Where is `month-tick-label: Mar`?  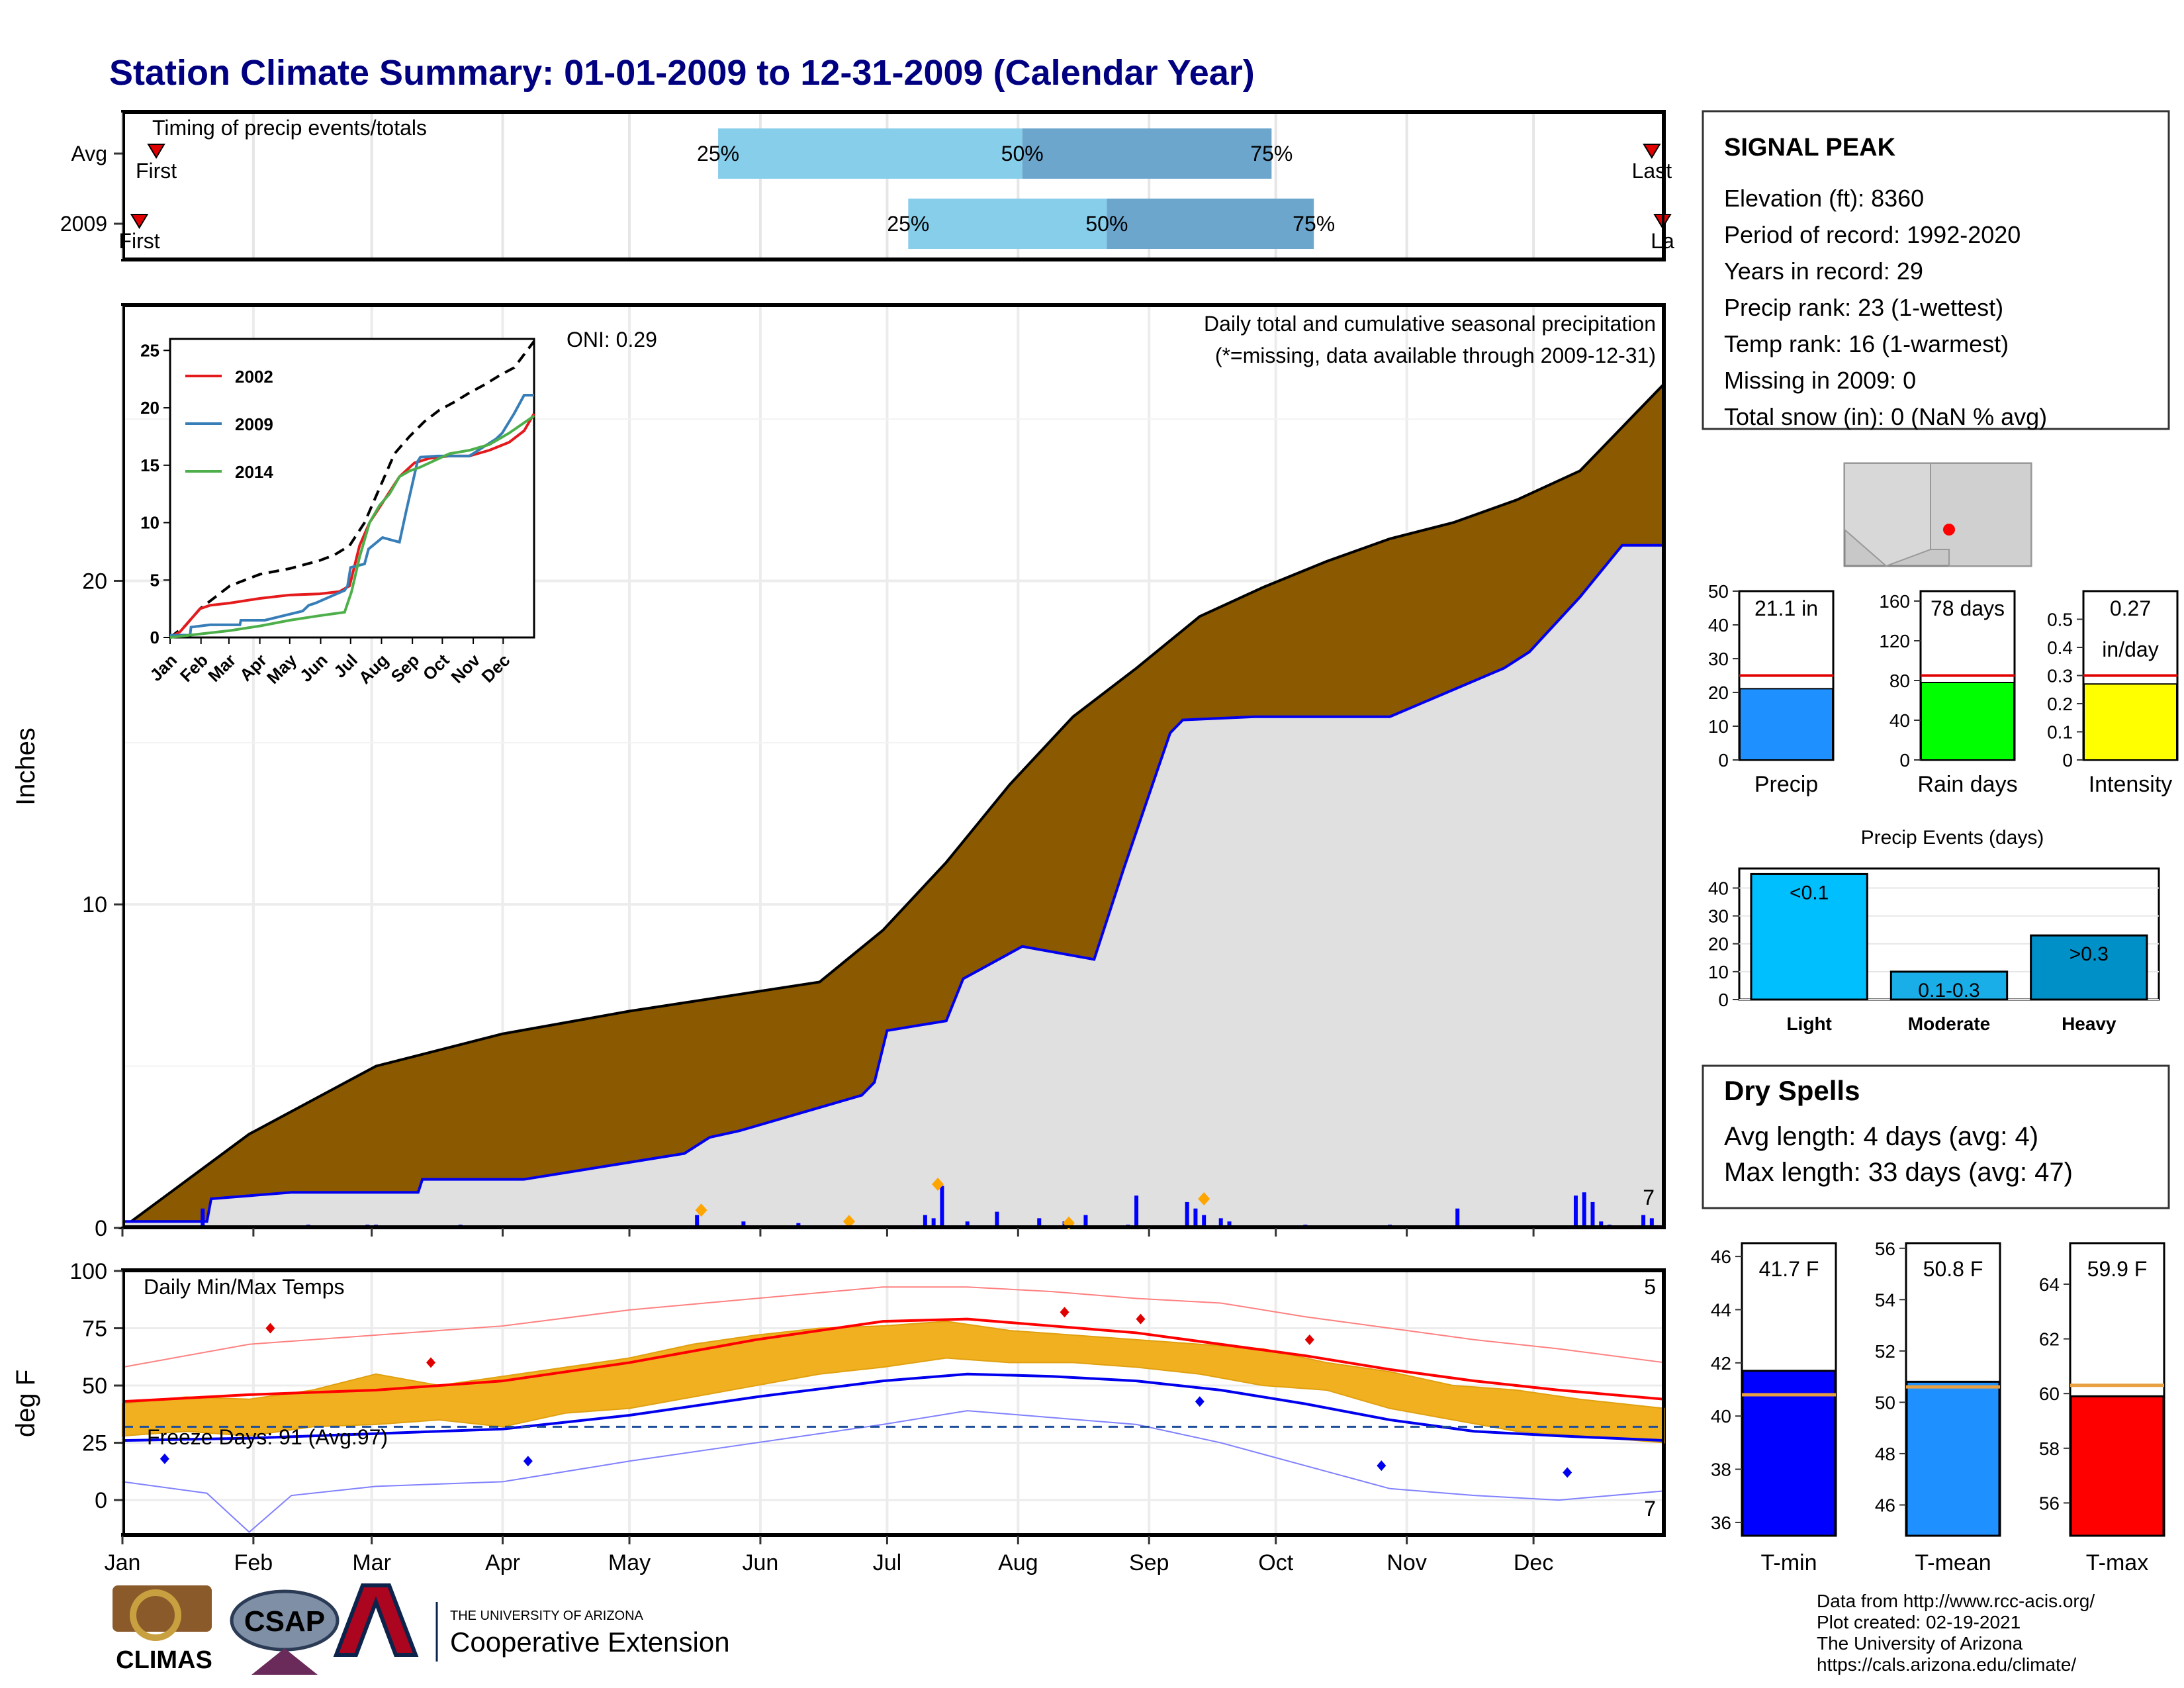
month-tick-label: Mar is located at coordinates (371, 1562).